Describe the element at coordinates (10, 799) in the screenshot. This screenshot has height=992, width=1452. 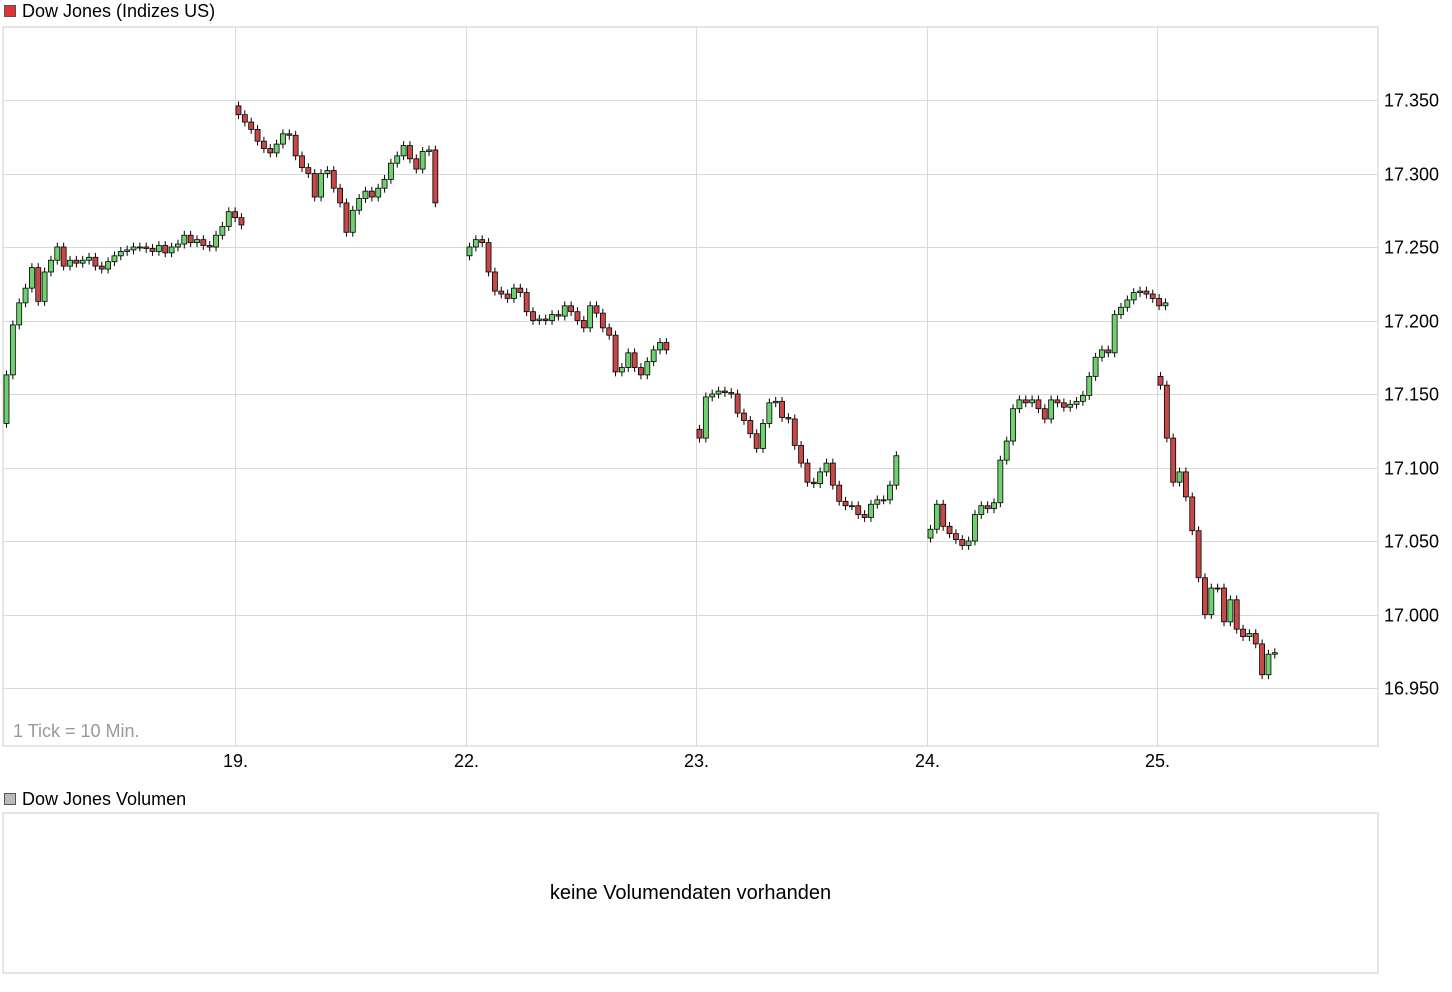
I see `volume-legend-swatch` at that location.